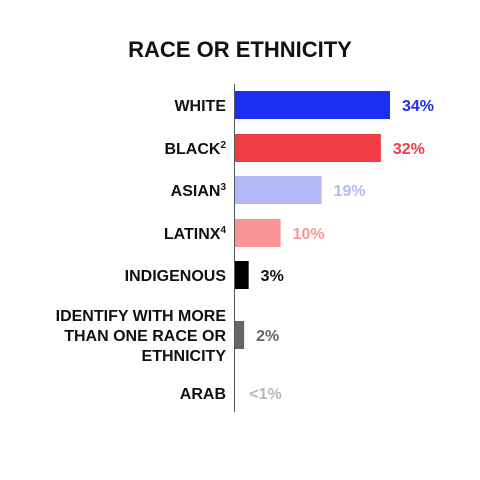 The image size is (480, 480). I want to click on footnote-marker: 4, so click(223, 230).